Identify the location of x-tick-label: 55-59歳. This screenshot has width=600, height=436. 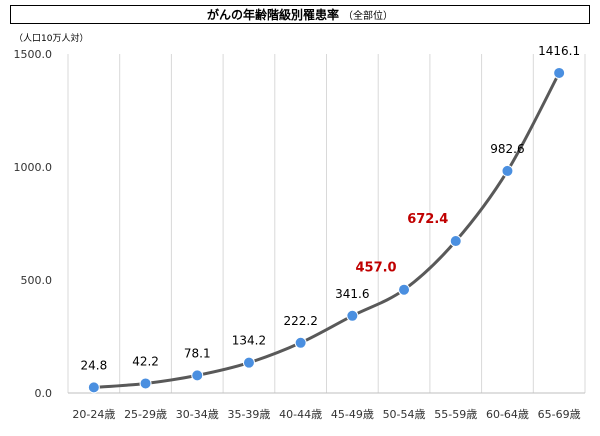
(455, 414).